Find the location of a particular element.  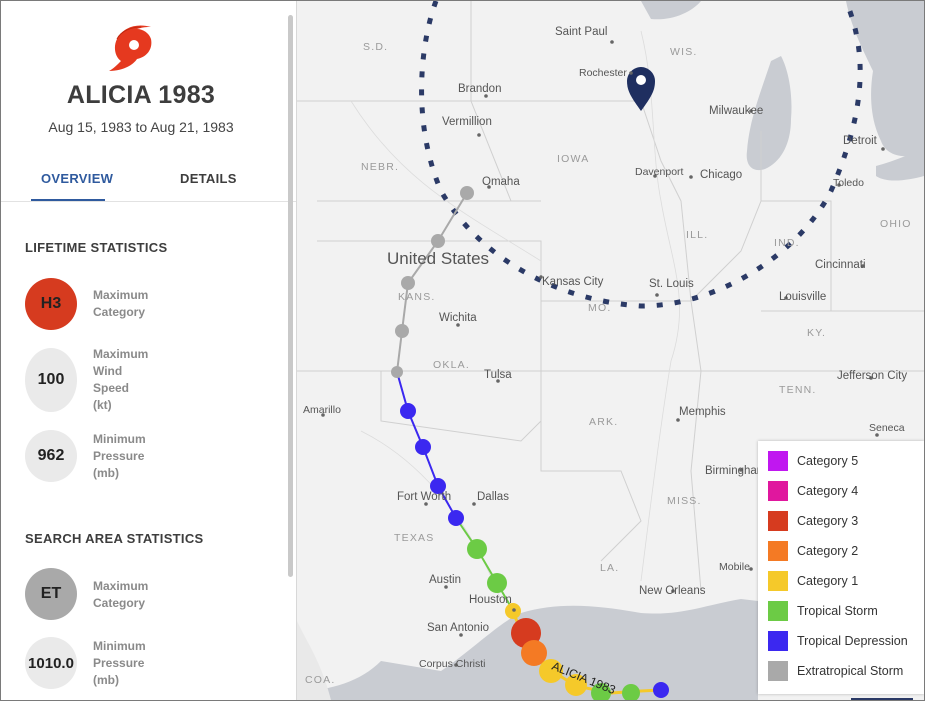

lake-huron is located at coordinates (885, 79).